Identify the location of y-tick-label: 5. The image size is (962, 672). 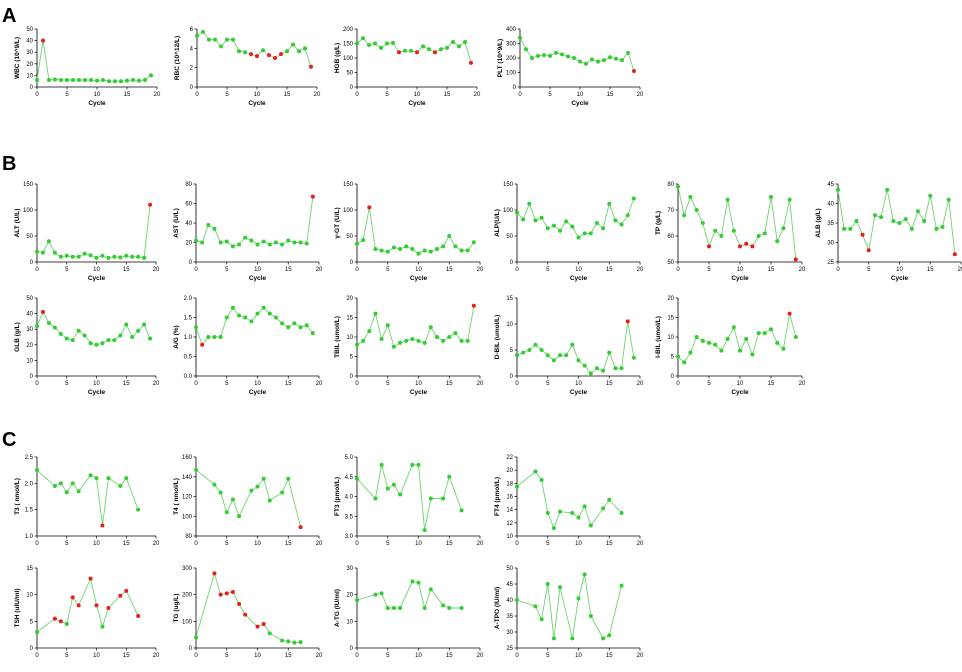
(32, 622).